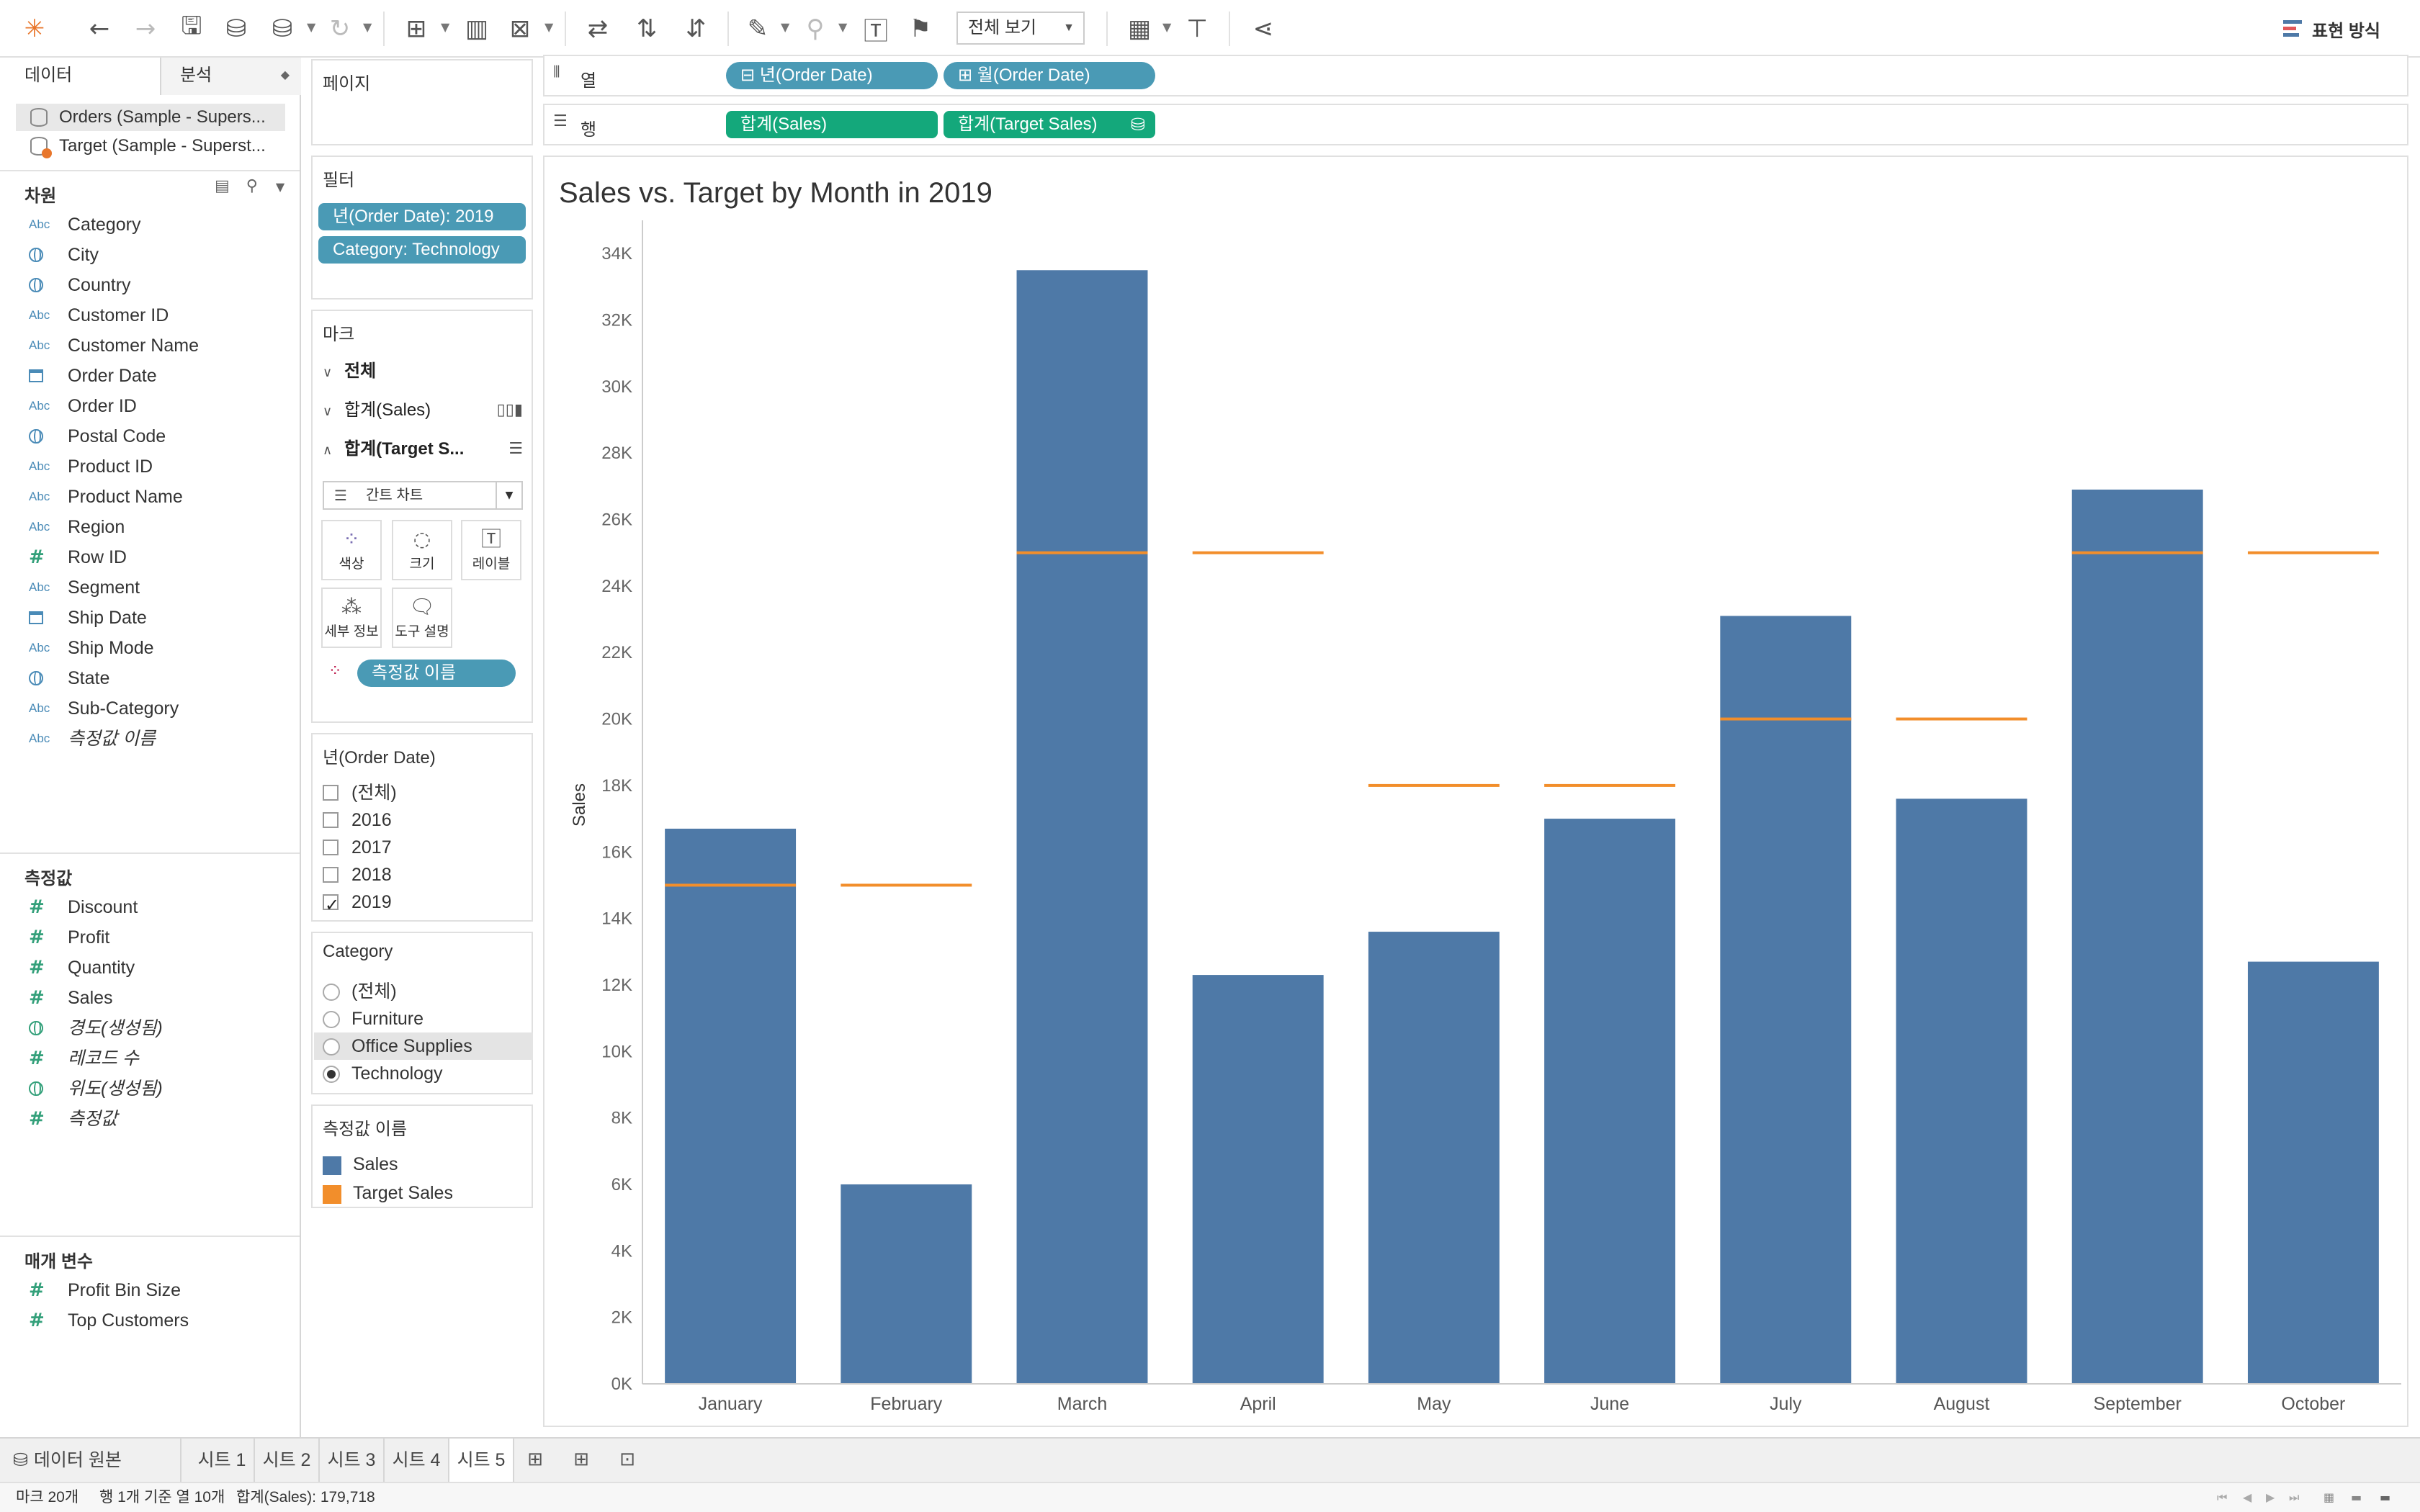 Image resolution: width=2420 pixels, height=1512 pixels. I want to click on rows-pill-sales: 합계(Sales), so click(832, 124).